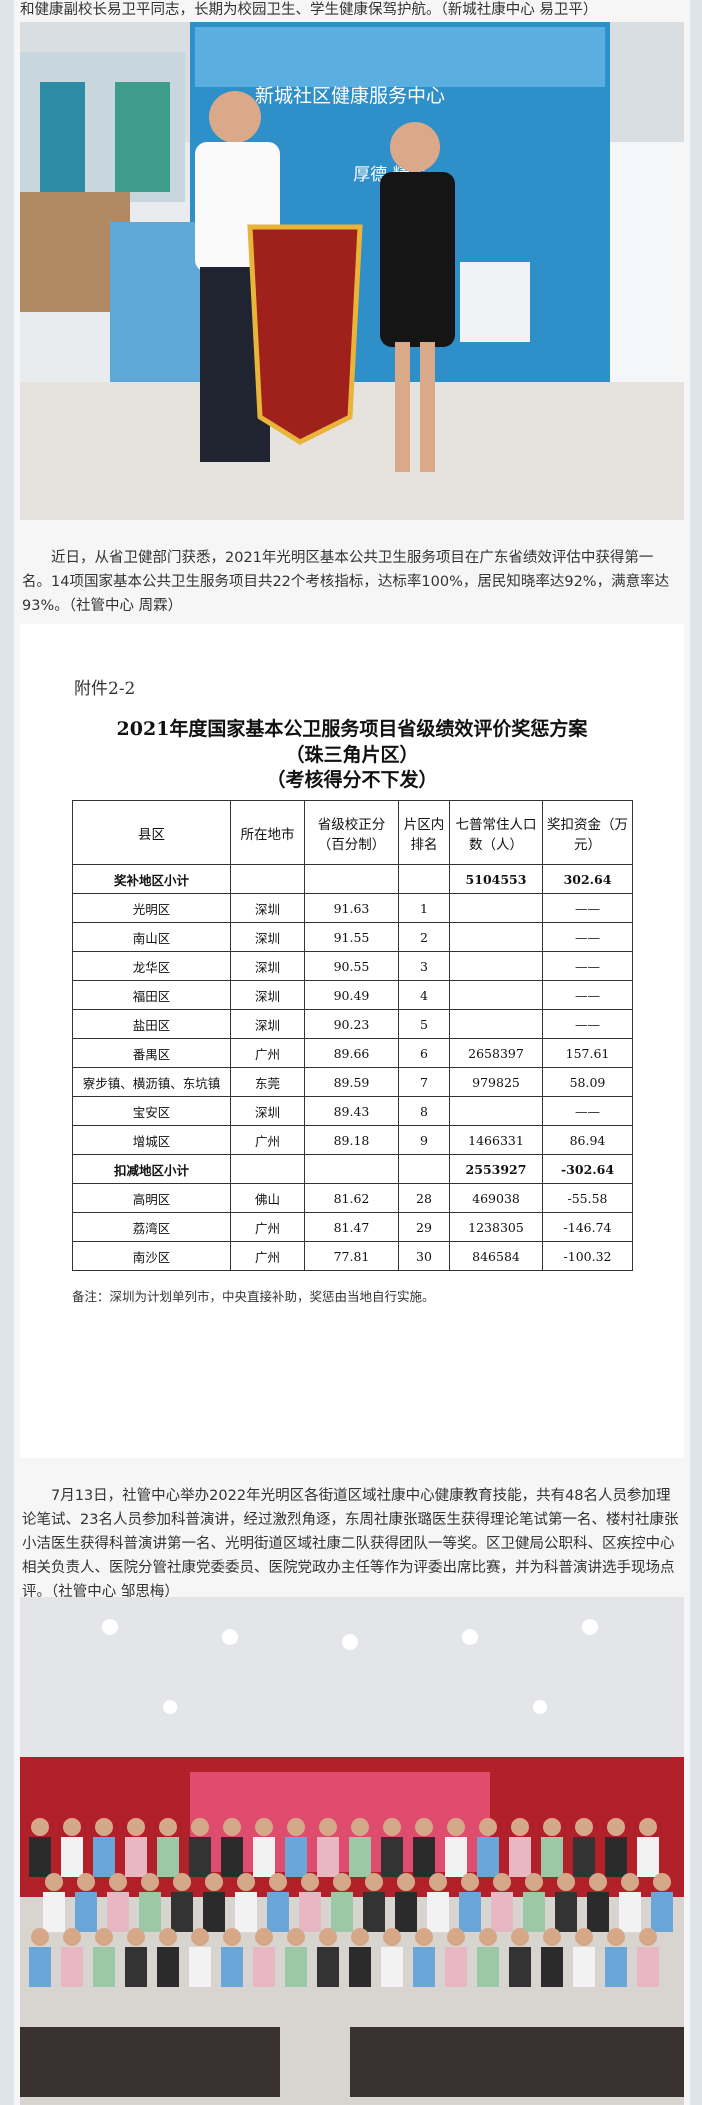 The image size is (702, 2105). What do you see at coordinates (151, 1024) in the screenshot?
I see `table-cell: 盐田区` at bounding box center [151, 1024].